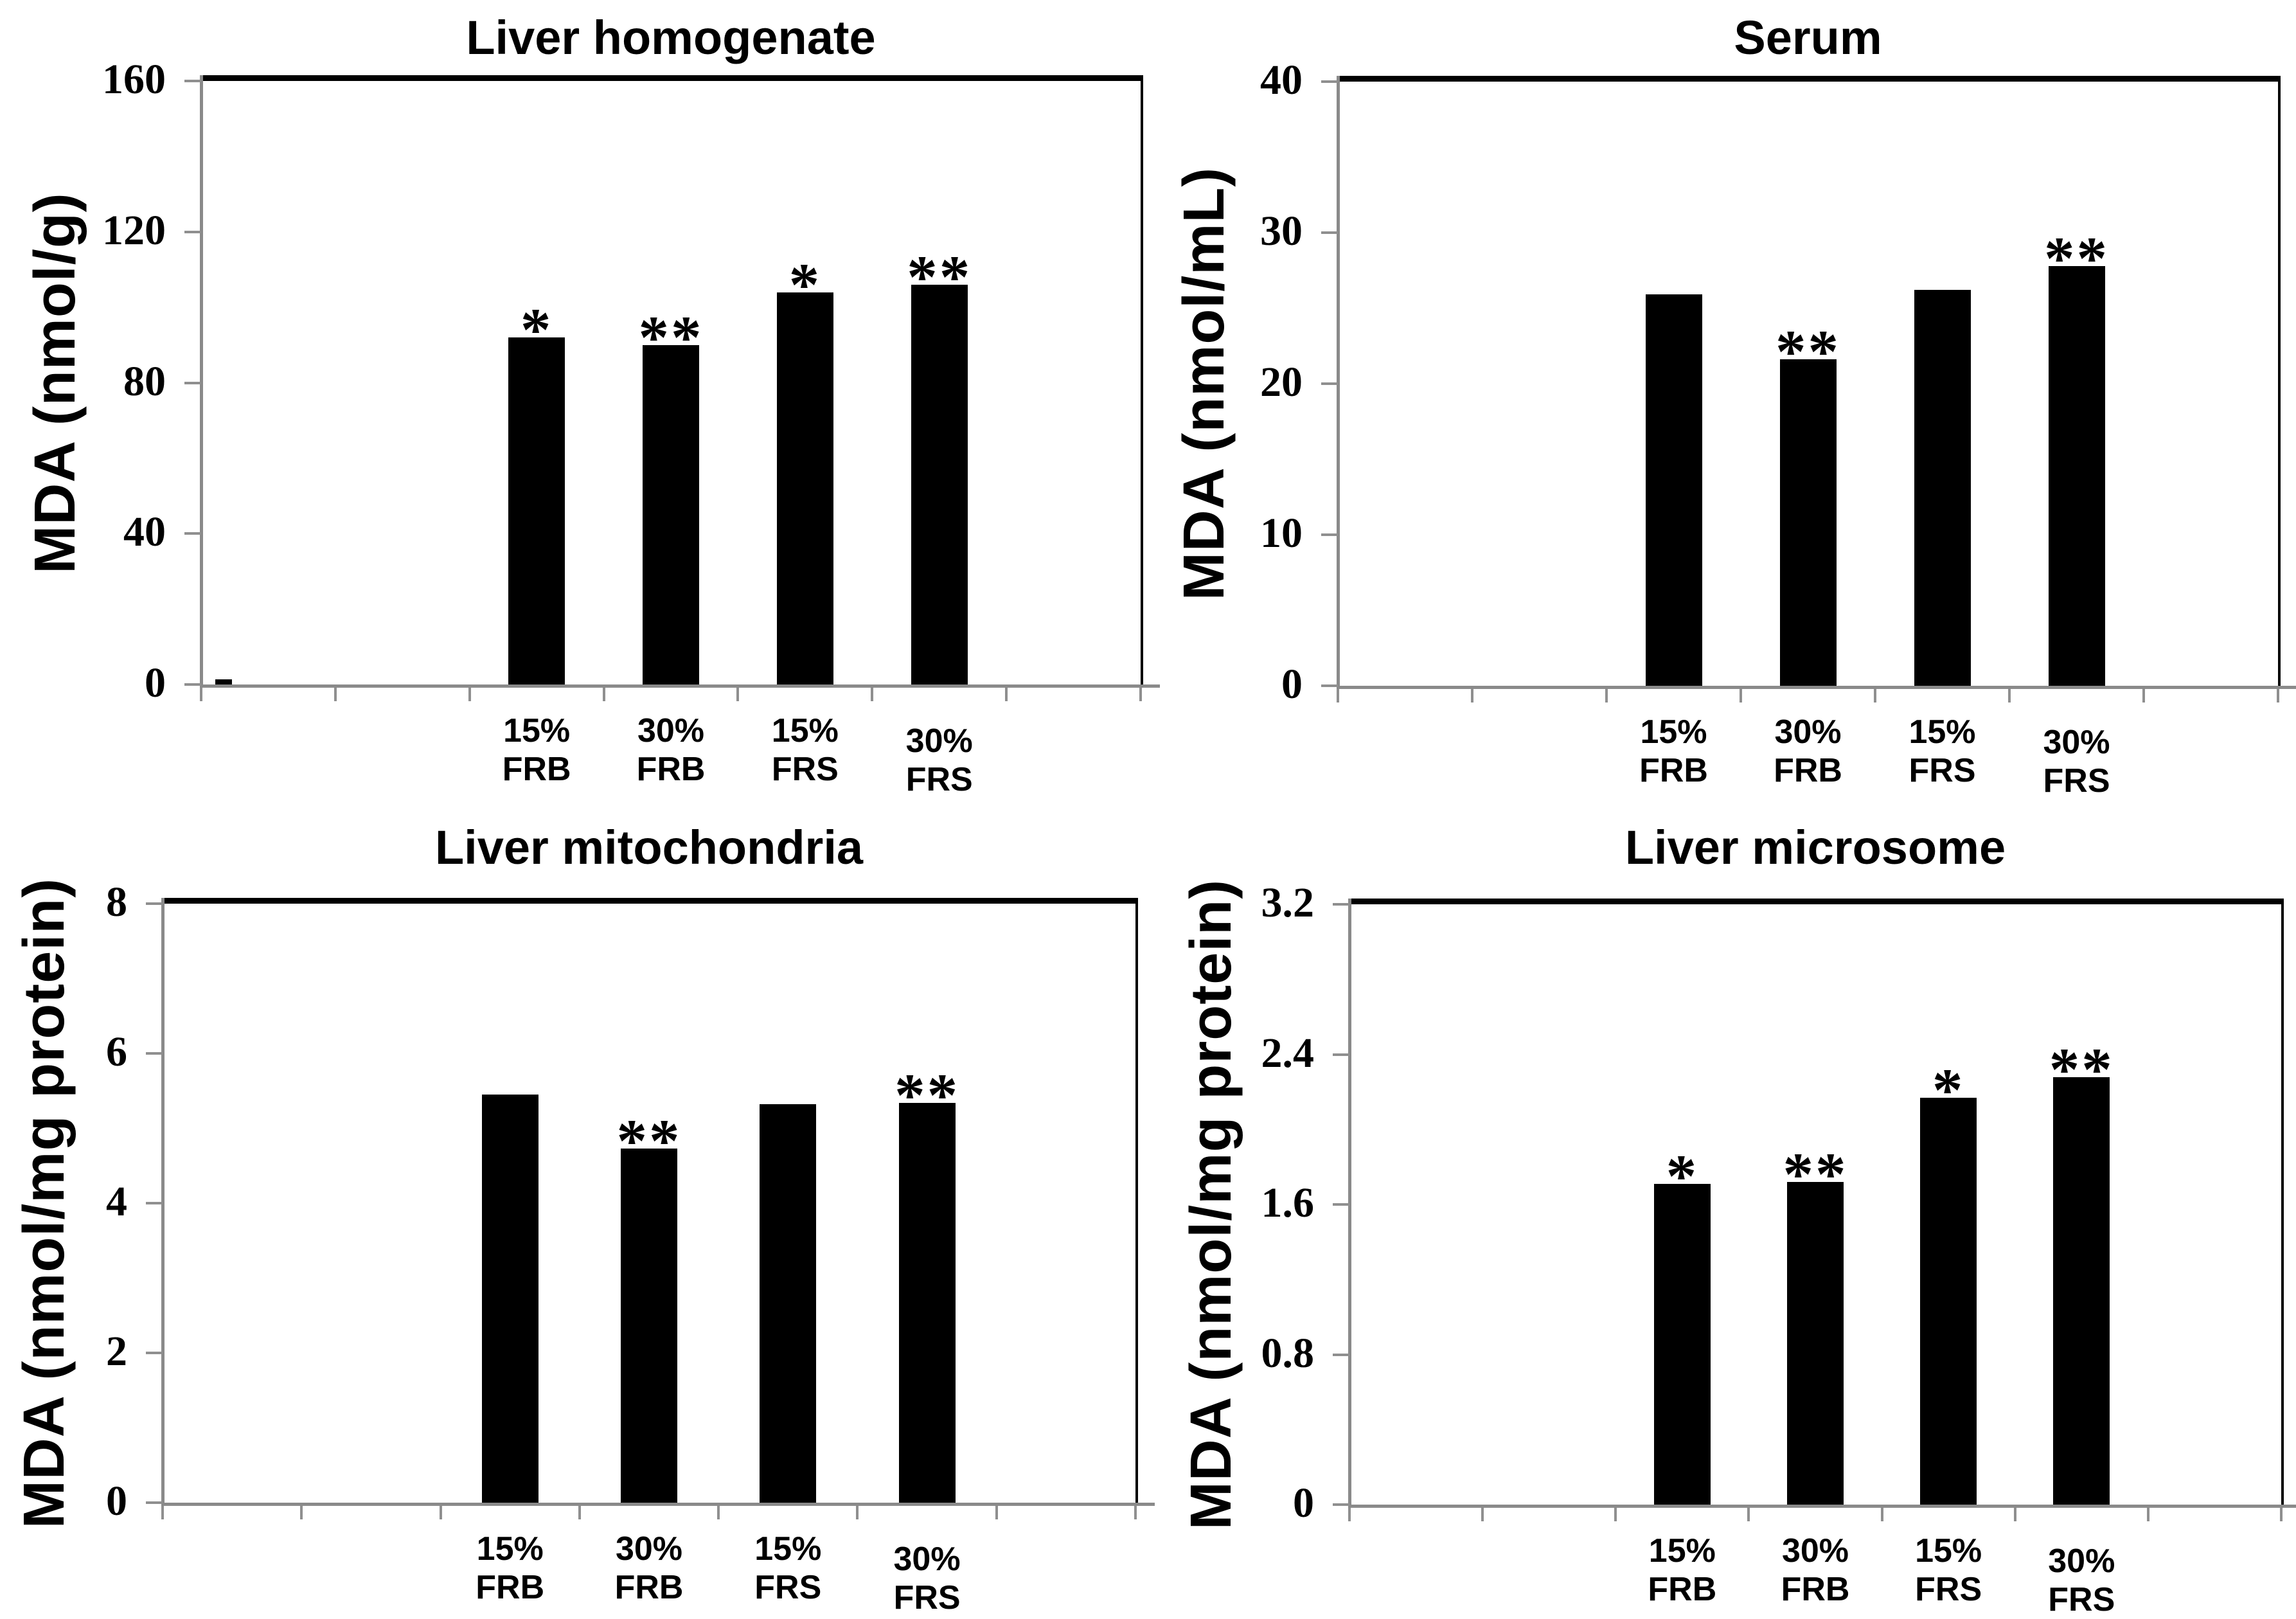 Image resolution: width=2296 pixels, height=1619 pixels. What do you see at coordinates (1288, 1353) in the screenshot?
I see `y-tick-label: 0.8` at bounding box center [1288, 1353].